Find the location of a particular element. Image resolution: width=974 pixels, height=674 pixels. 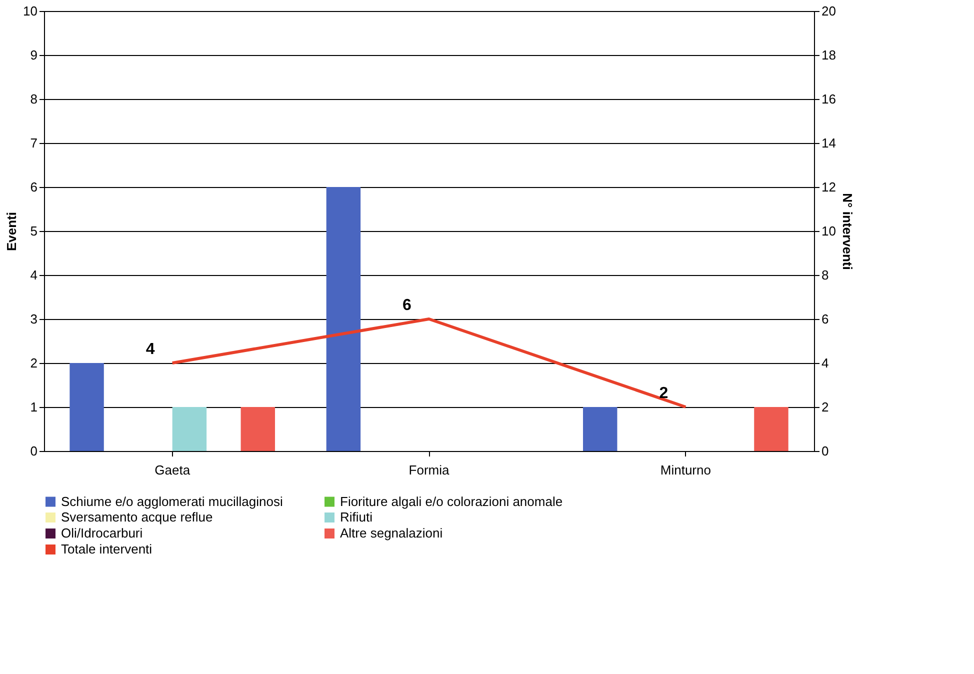

legend-label: Sversamento acque reflue is located at coordinates (137, 517).